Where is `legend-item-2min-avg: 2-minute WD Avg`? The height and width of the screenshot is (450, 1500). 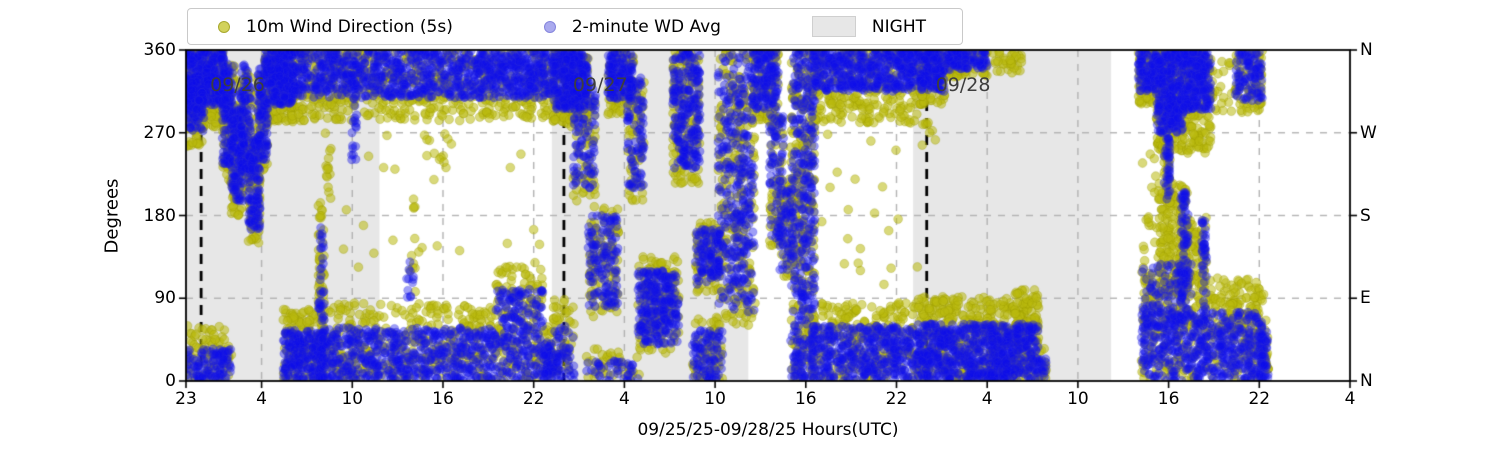 legend-item-2min-avg: 2-minute WD Avg is located at coordinates (632, 26).